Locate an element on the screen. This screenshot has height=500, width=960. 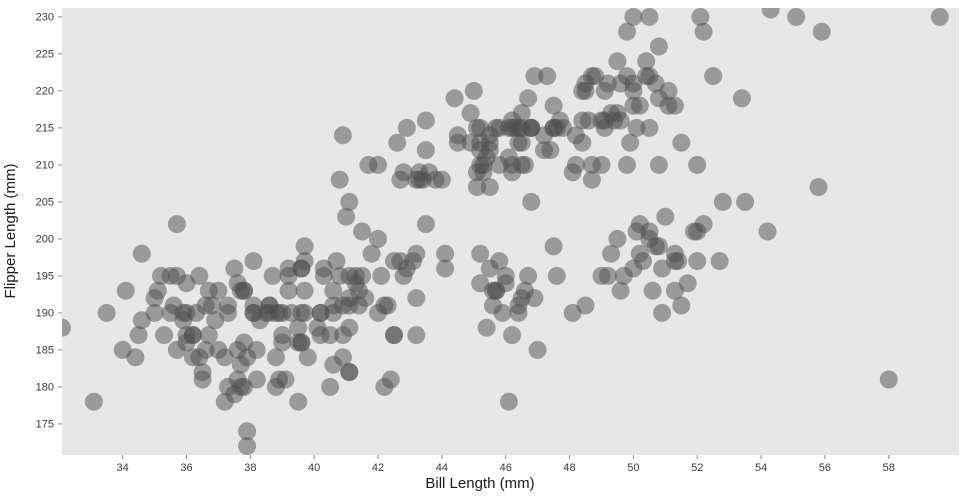
x-tick-label: 40 is located at coordinates (314, 468).